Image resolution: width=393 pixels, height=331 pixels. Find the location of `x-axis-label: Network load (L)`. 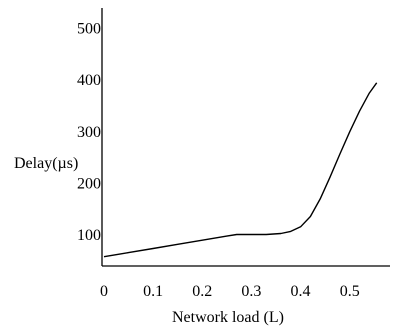

x-axis-label: Network load (L) is located at coordinates (228, 317).